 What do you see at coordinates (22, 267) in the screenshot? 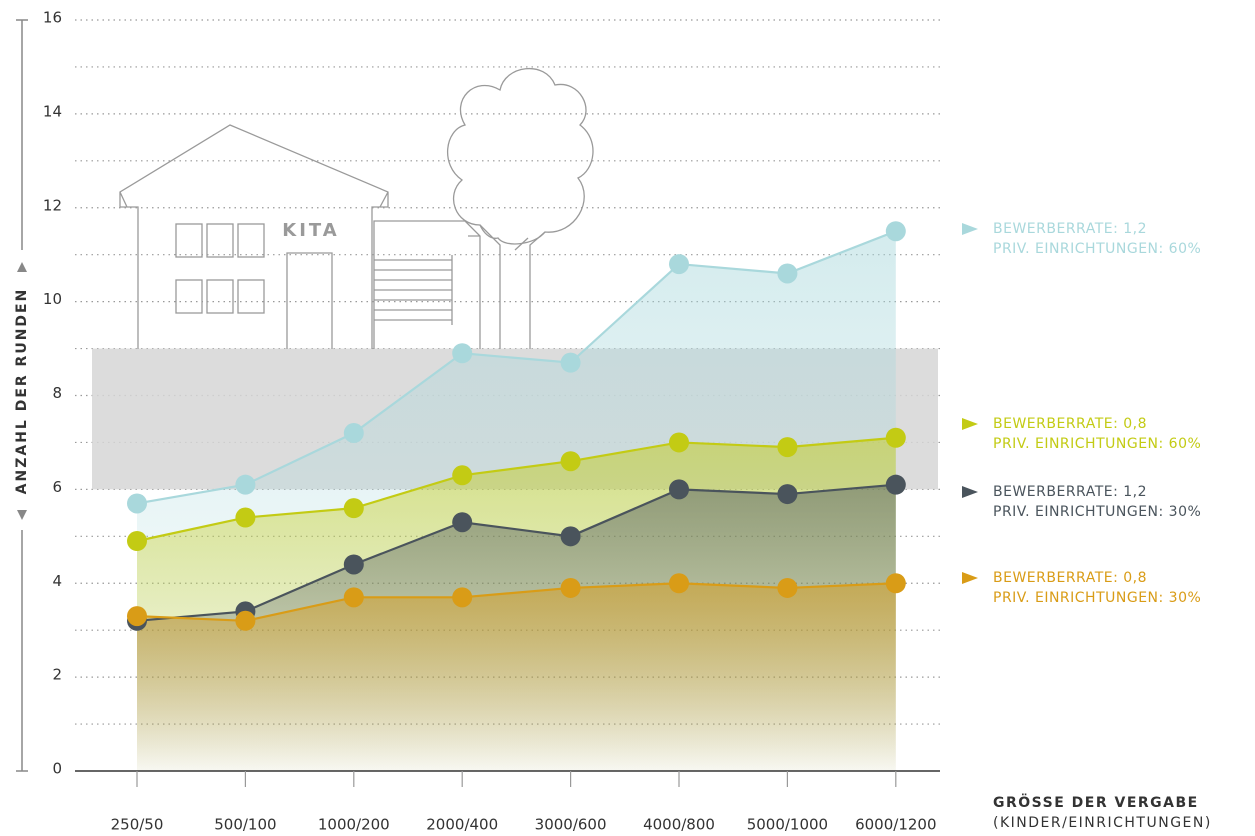
I see `arrow-up` at bounding box center [22, 267].